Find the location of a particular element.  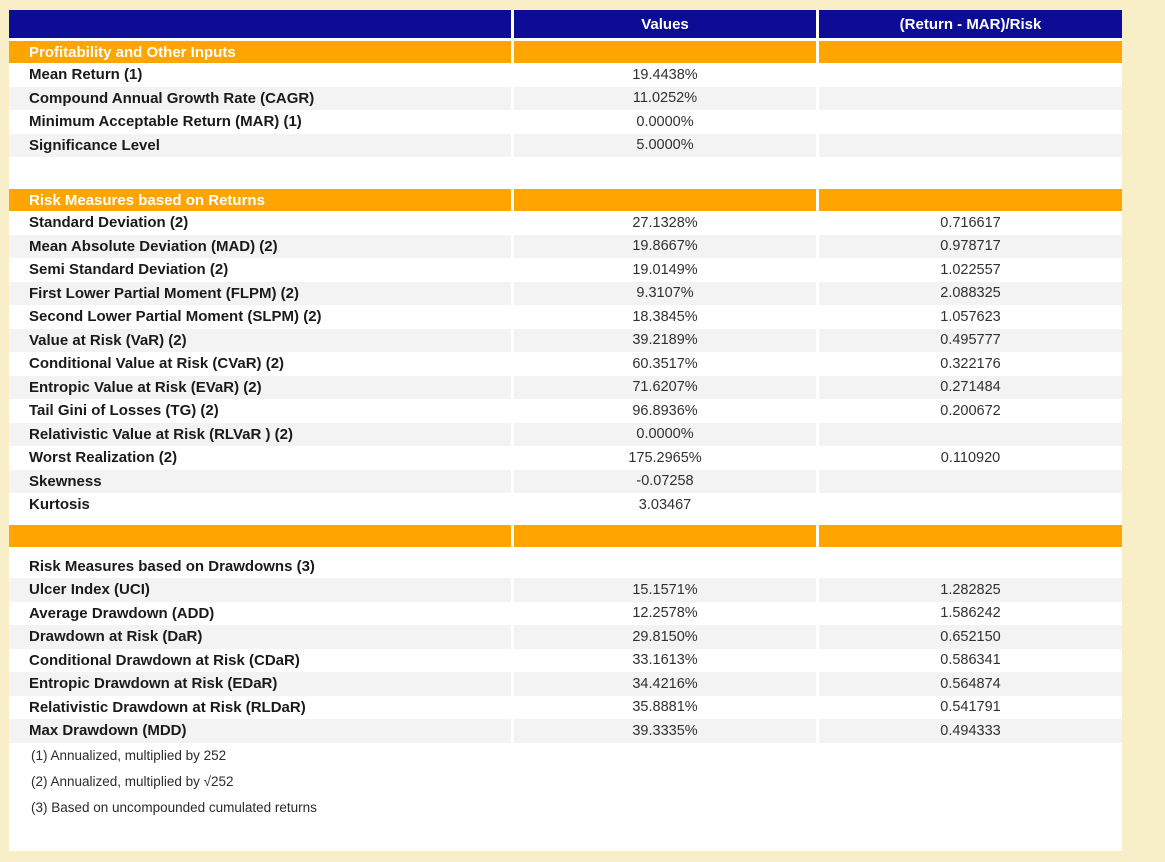

metric-label: Entropic Drawdown at Risk (EDaR) is located at coordinates (153, 684).